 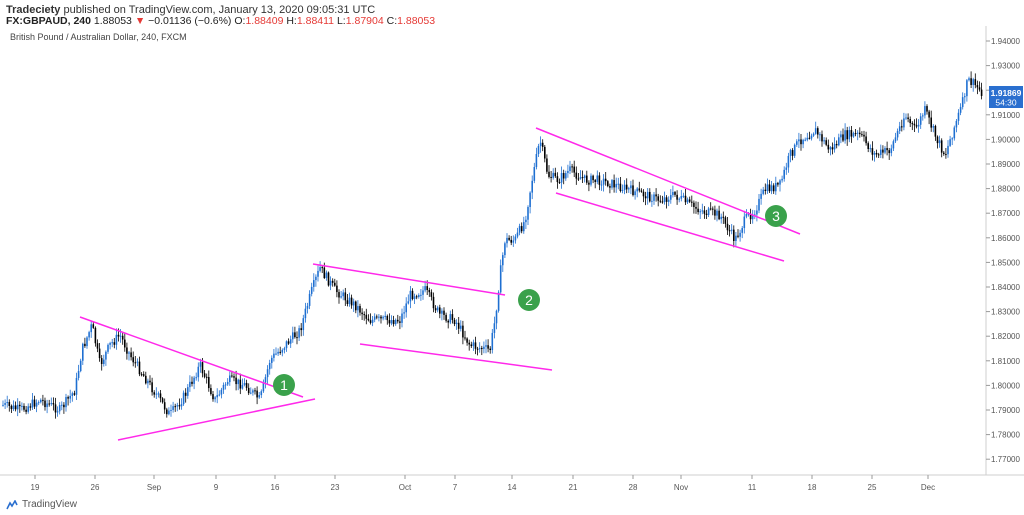 I want to click on last-price: 1.88053, so click(x=112, y=21).